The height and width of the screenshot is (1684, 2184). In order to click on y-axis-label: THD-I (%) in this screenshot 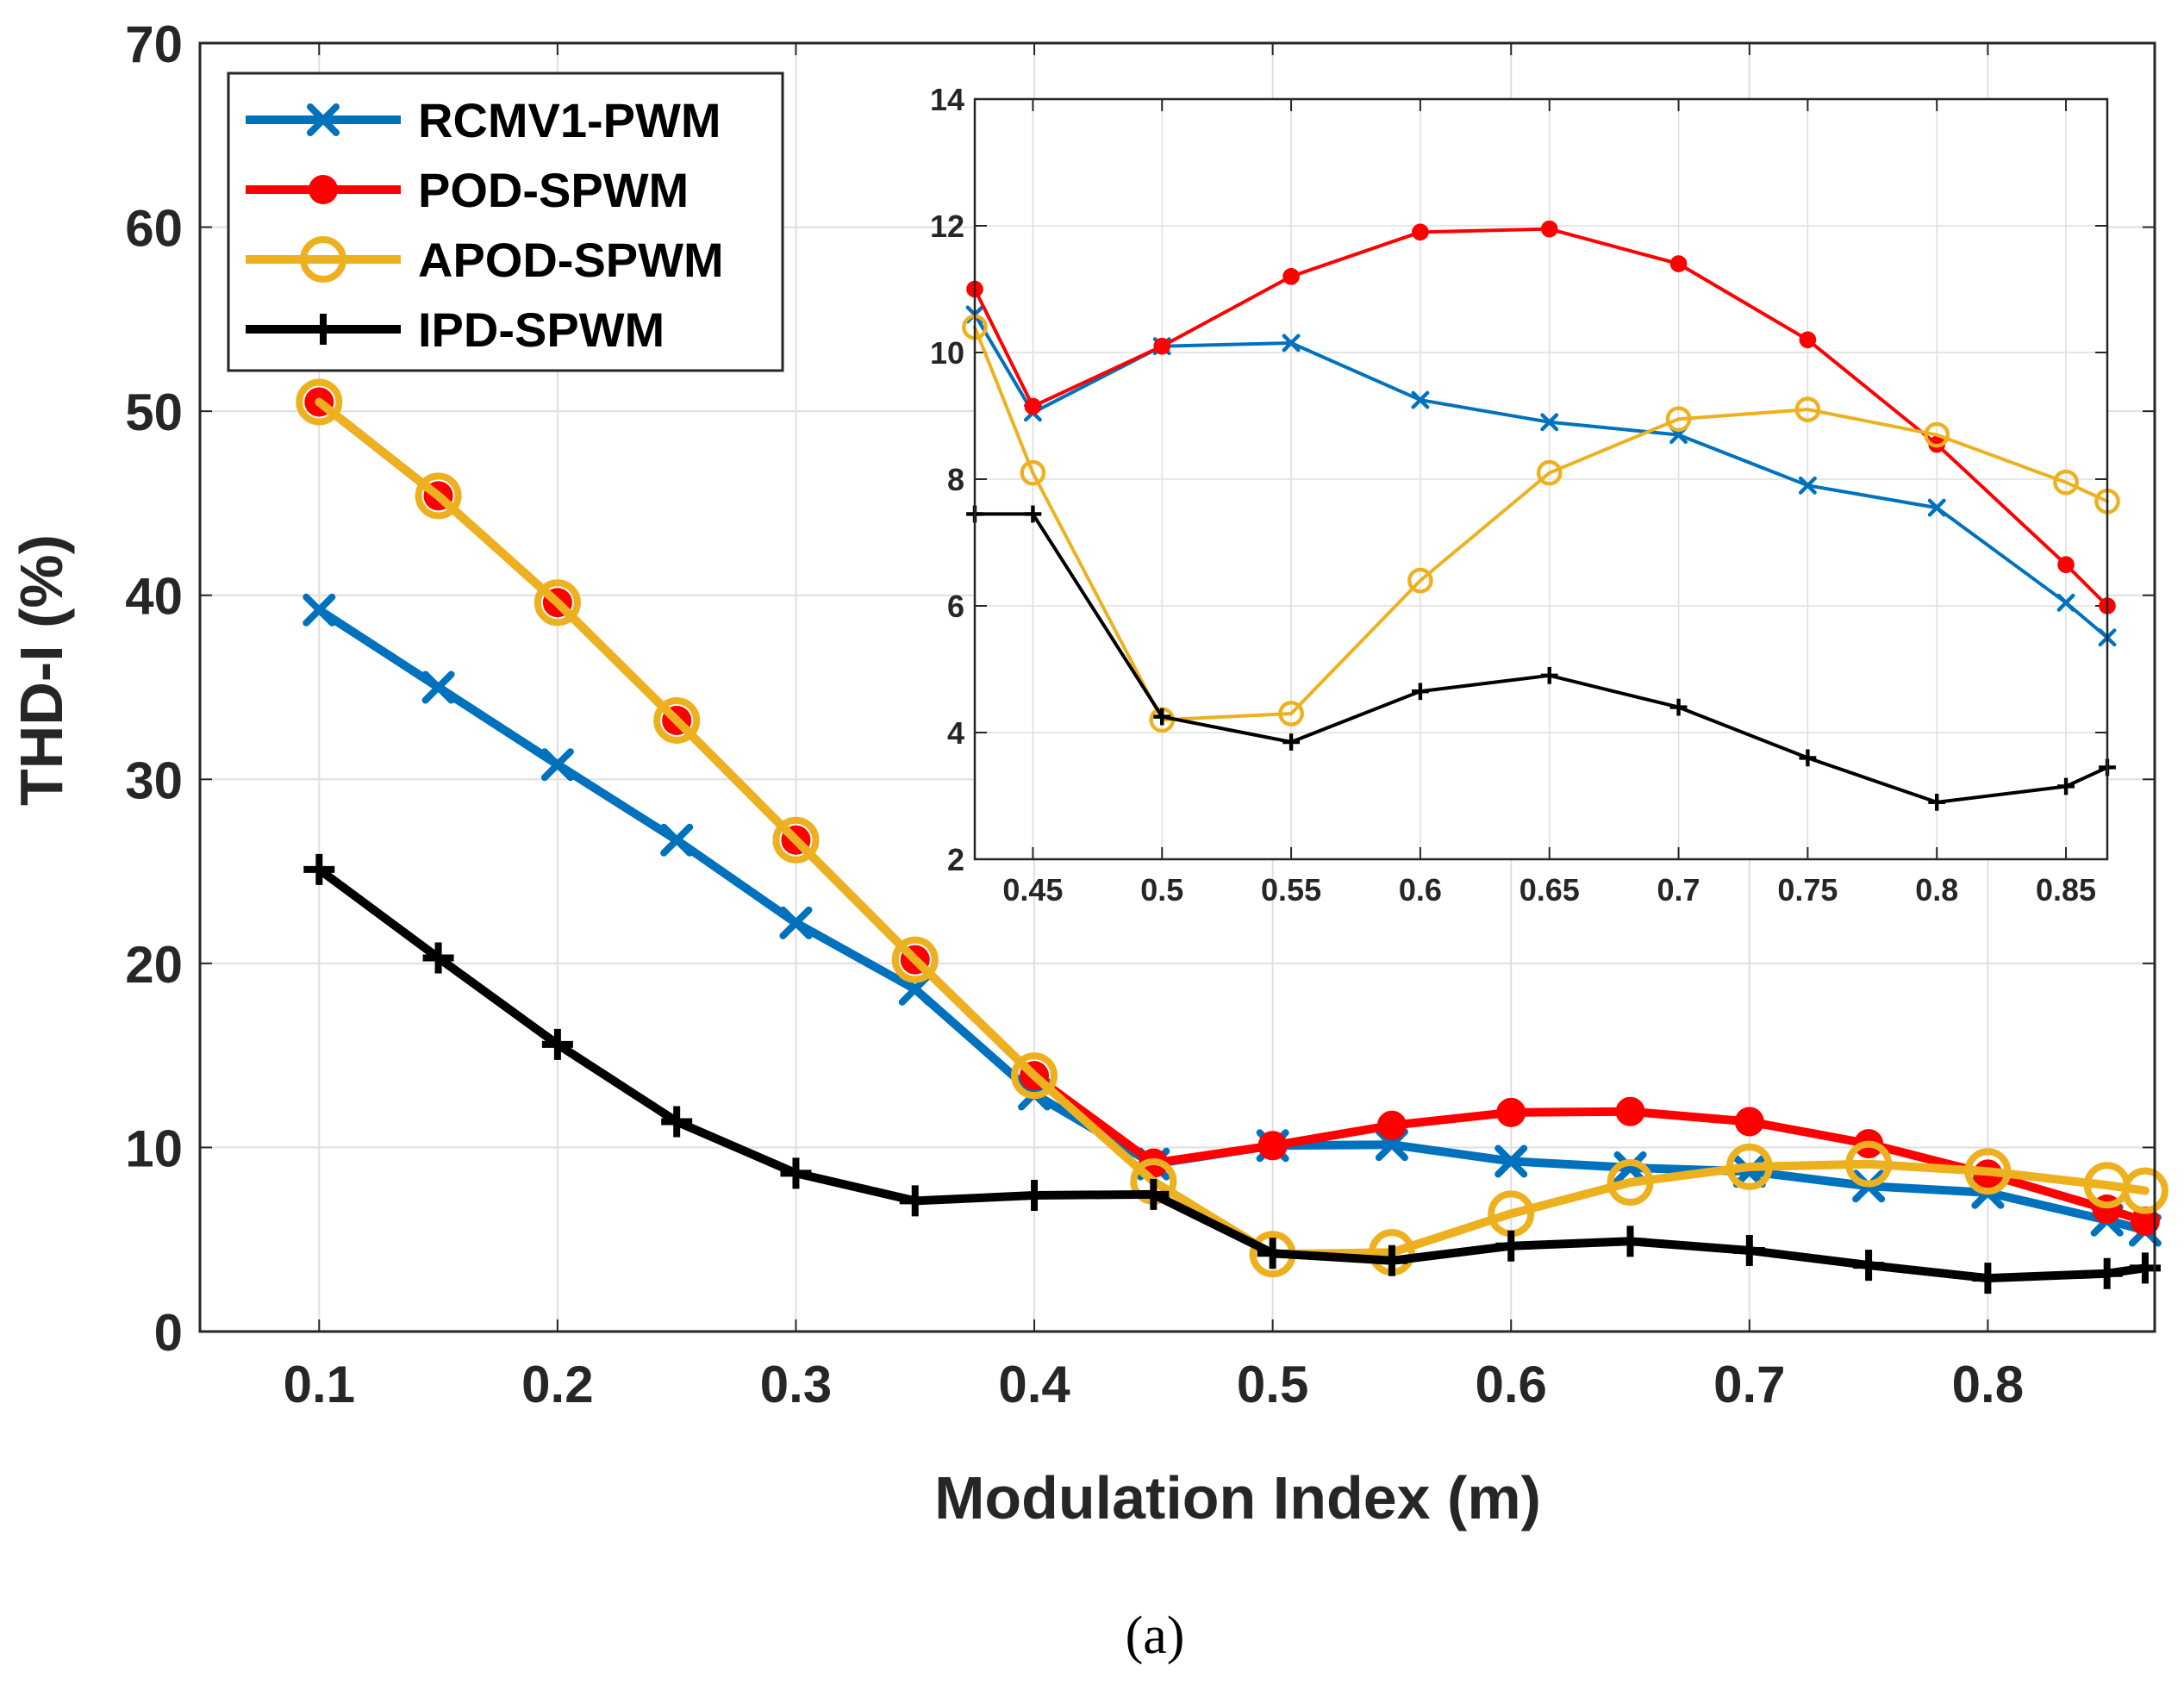, I will do `click(42, 670)`.